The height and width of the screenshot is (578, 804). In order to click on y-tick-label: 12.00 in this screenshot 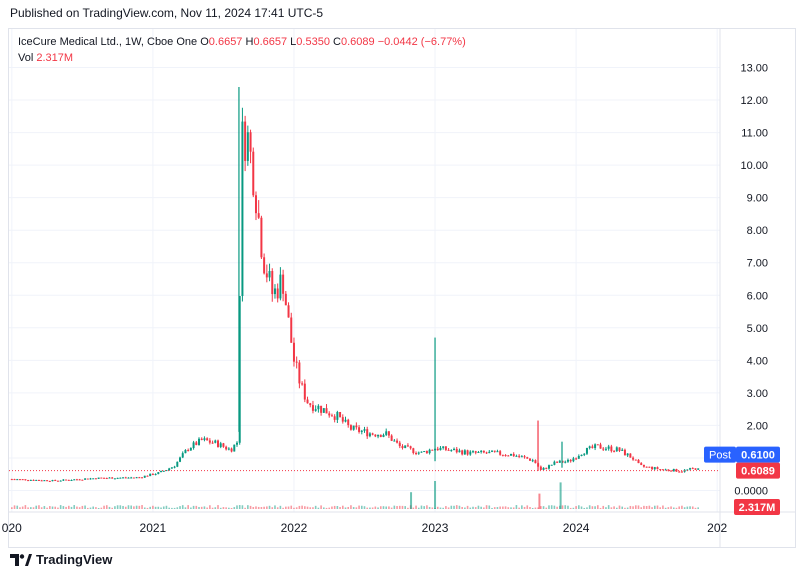, I will do `click(754, 101)`.